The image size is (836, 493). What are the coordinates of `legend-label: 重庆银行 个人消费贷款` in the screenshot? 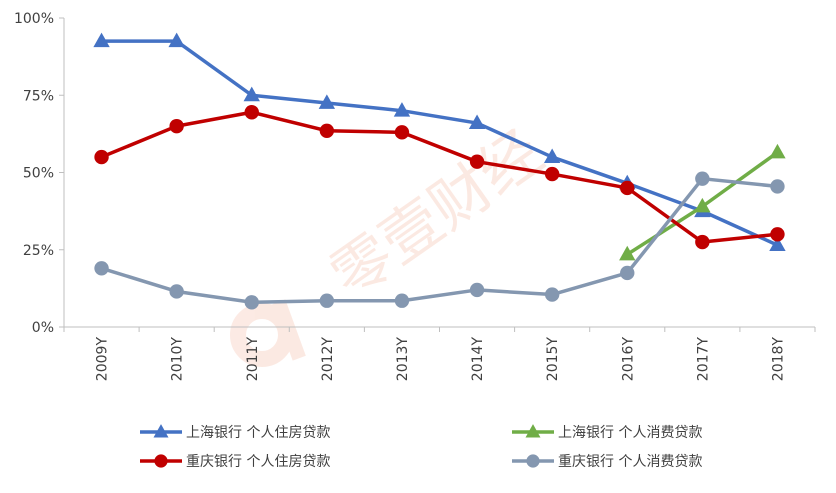 It's located at (630, 462).